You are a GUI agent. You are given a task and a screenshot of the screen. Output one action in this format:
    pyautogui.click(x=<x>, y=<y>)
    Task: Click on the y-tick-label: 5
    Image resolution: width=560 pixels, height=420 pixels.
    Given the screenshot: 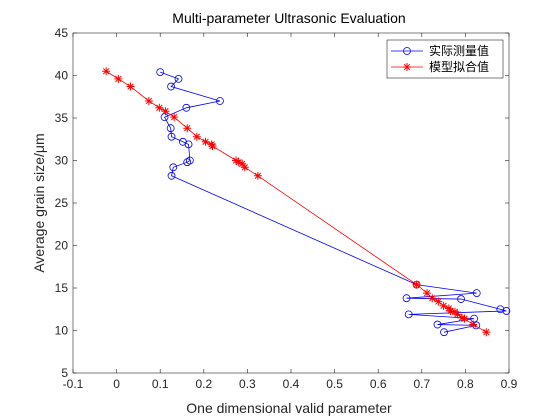 What is the action you would take?
    pyautogui.click(x=64, y=373)
    